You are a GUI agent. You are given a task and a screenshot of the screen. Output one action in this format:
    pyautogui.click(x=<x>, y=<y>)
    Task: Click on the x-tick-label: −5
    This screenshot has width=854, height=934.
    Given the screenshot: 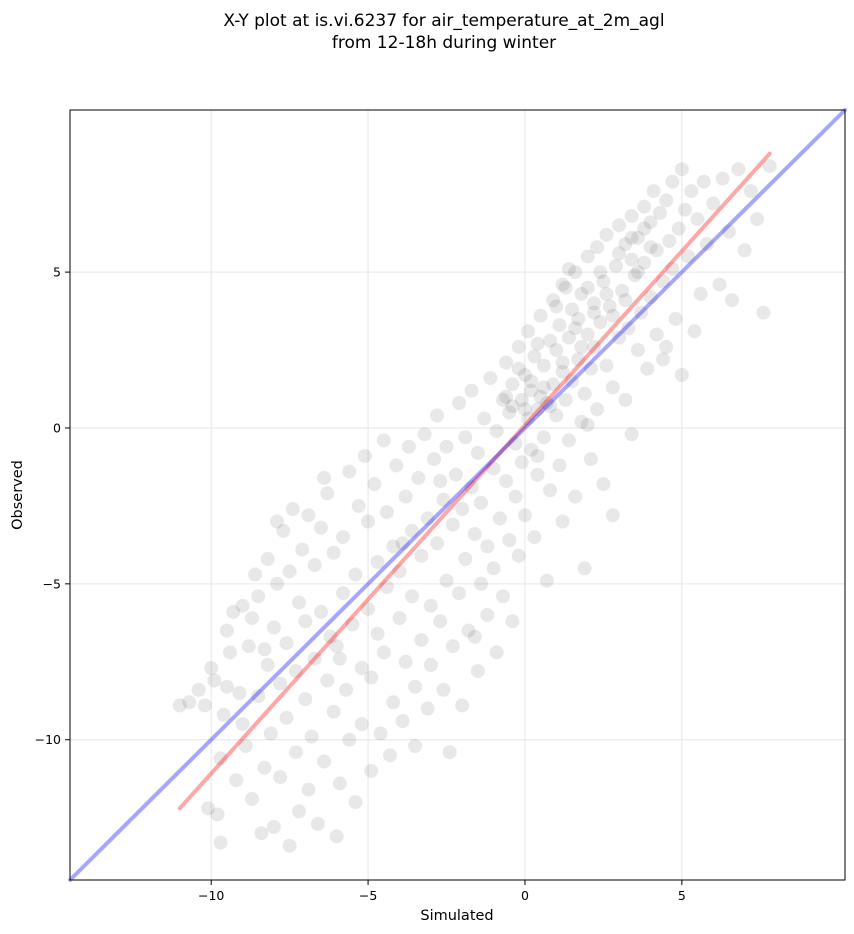 What is the action you would take?
    pyautogui.click(x=368, y=895)
    